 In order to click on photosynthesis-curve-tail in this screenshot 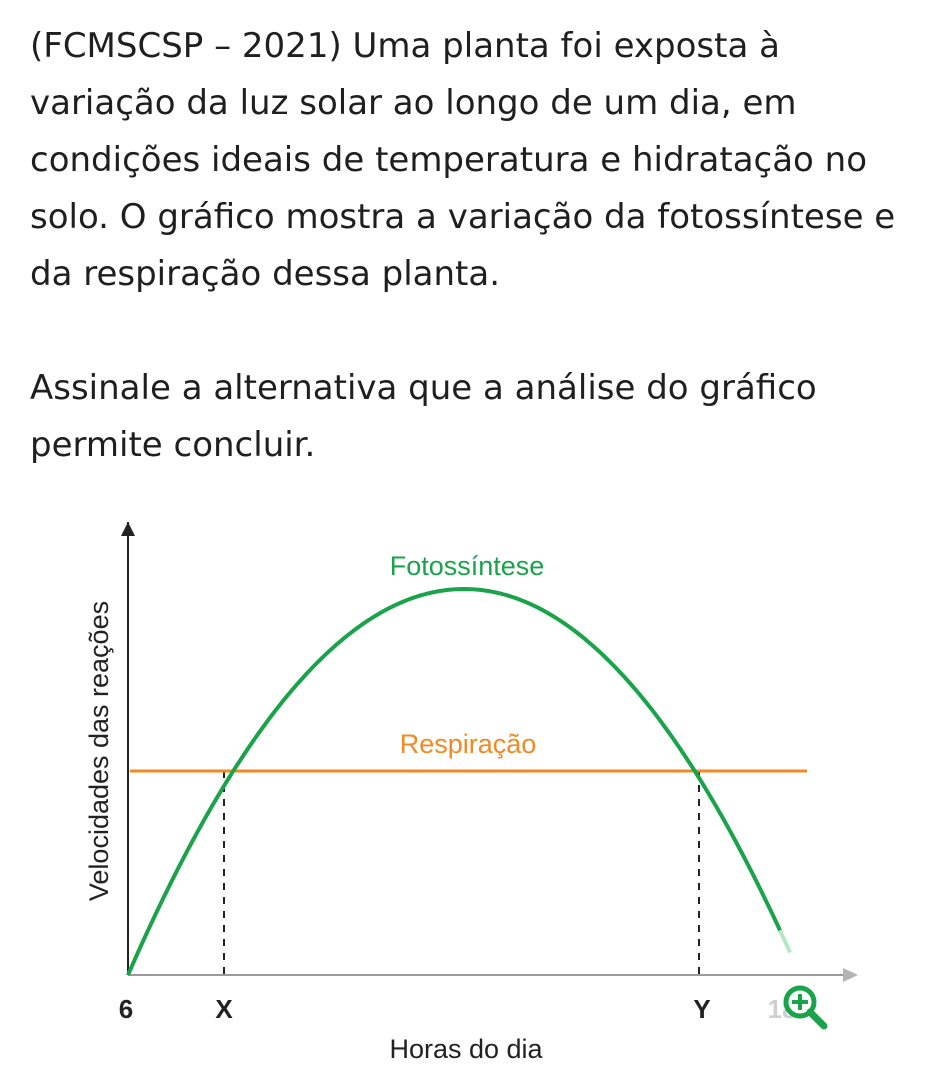, I will do `click(785, 941)`.